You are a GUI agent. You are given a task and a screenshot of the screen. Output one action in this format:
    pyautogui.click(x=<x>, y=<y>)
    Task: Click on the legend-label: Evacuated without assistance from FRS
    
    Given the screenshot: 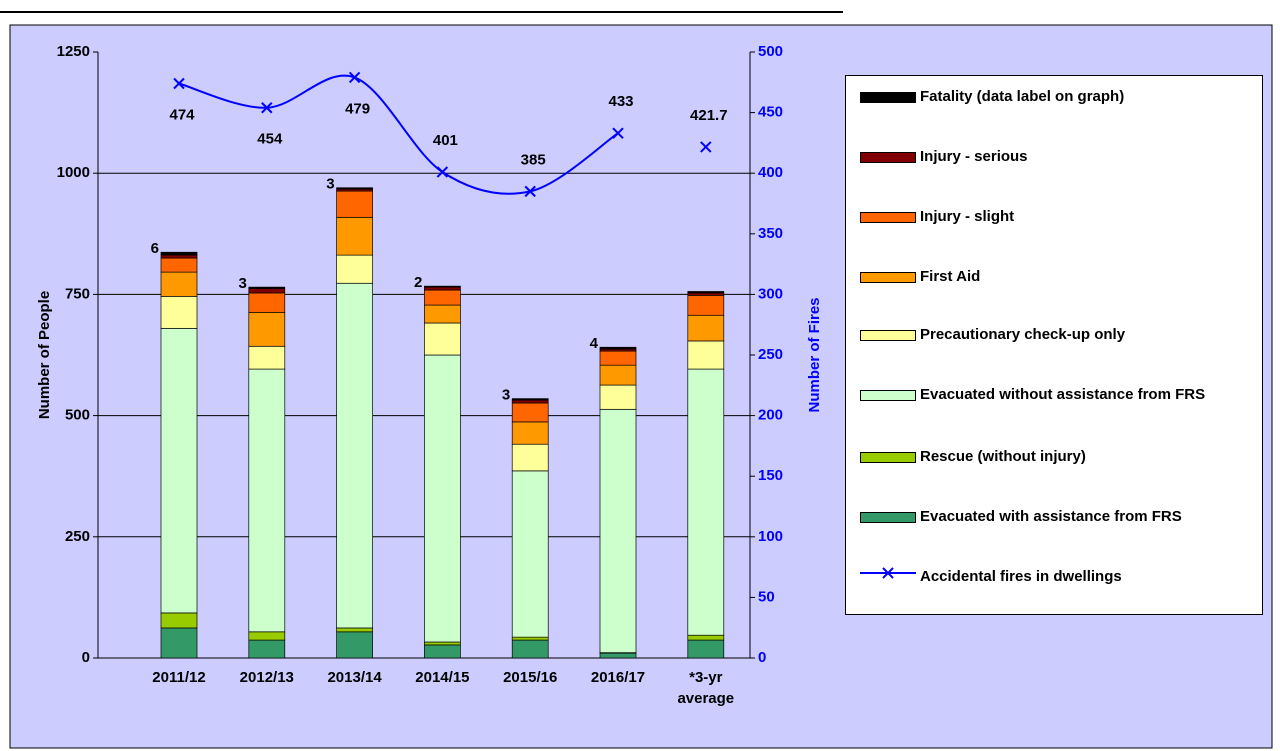 What is the action you would take?
    pyautogui.click(x=1063, y=394)
    